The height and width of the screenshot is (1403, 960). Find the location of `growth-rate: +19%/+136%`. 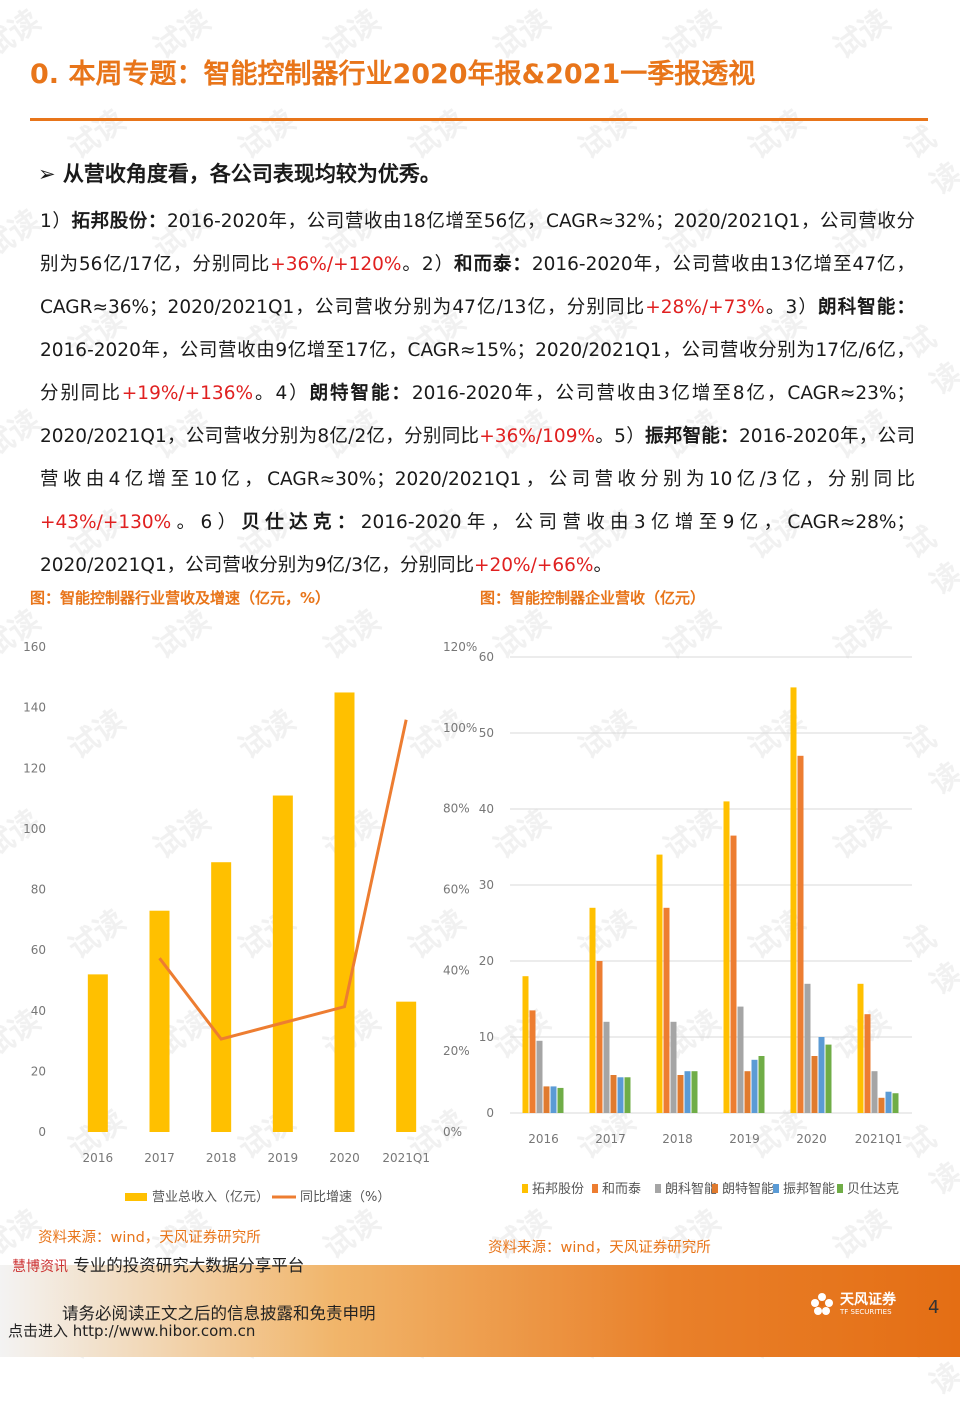

growth-rate: +19%/+136% is located at coordinates (187, 393).